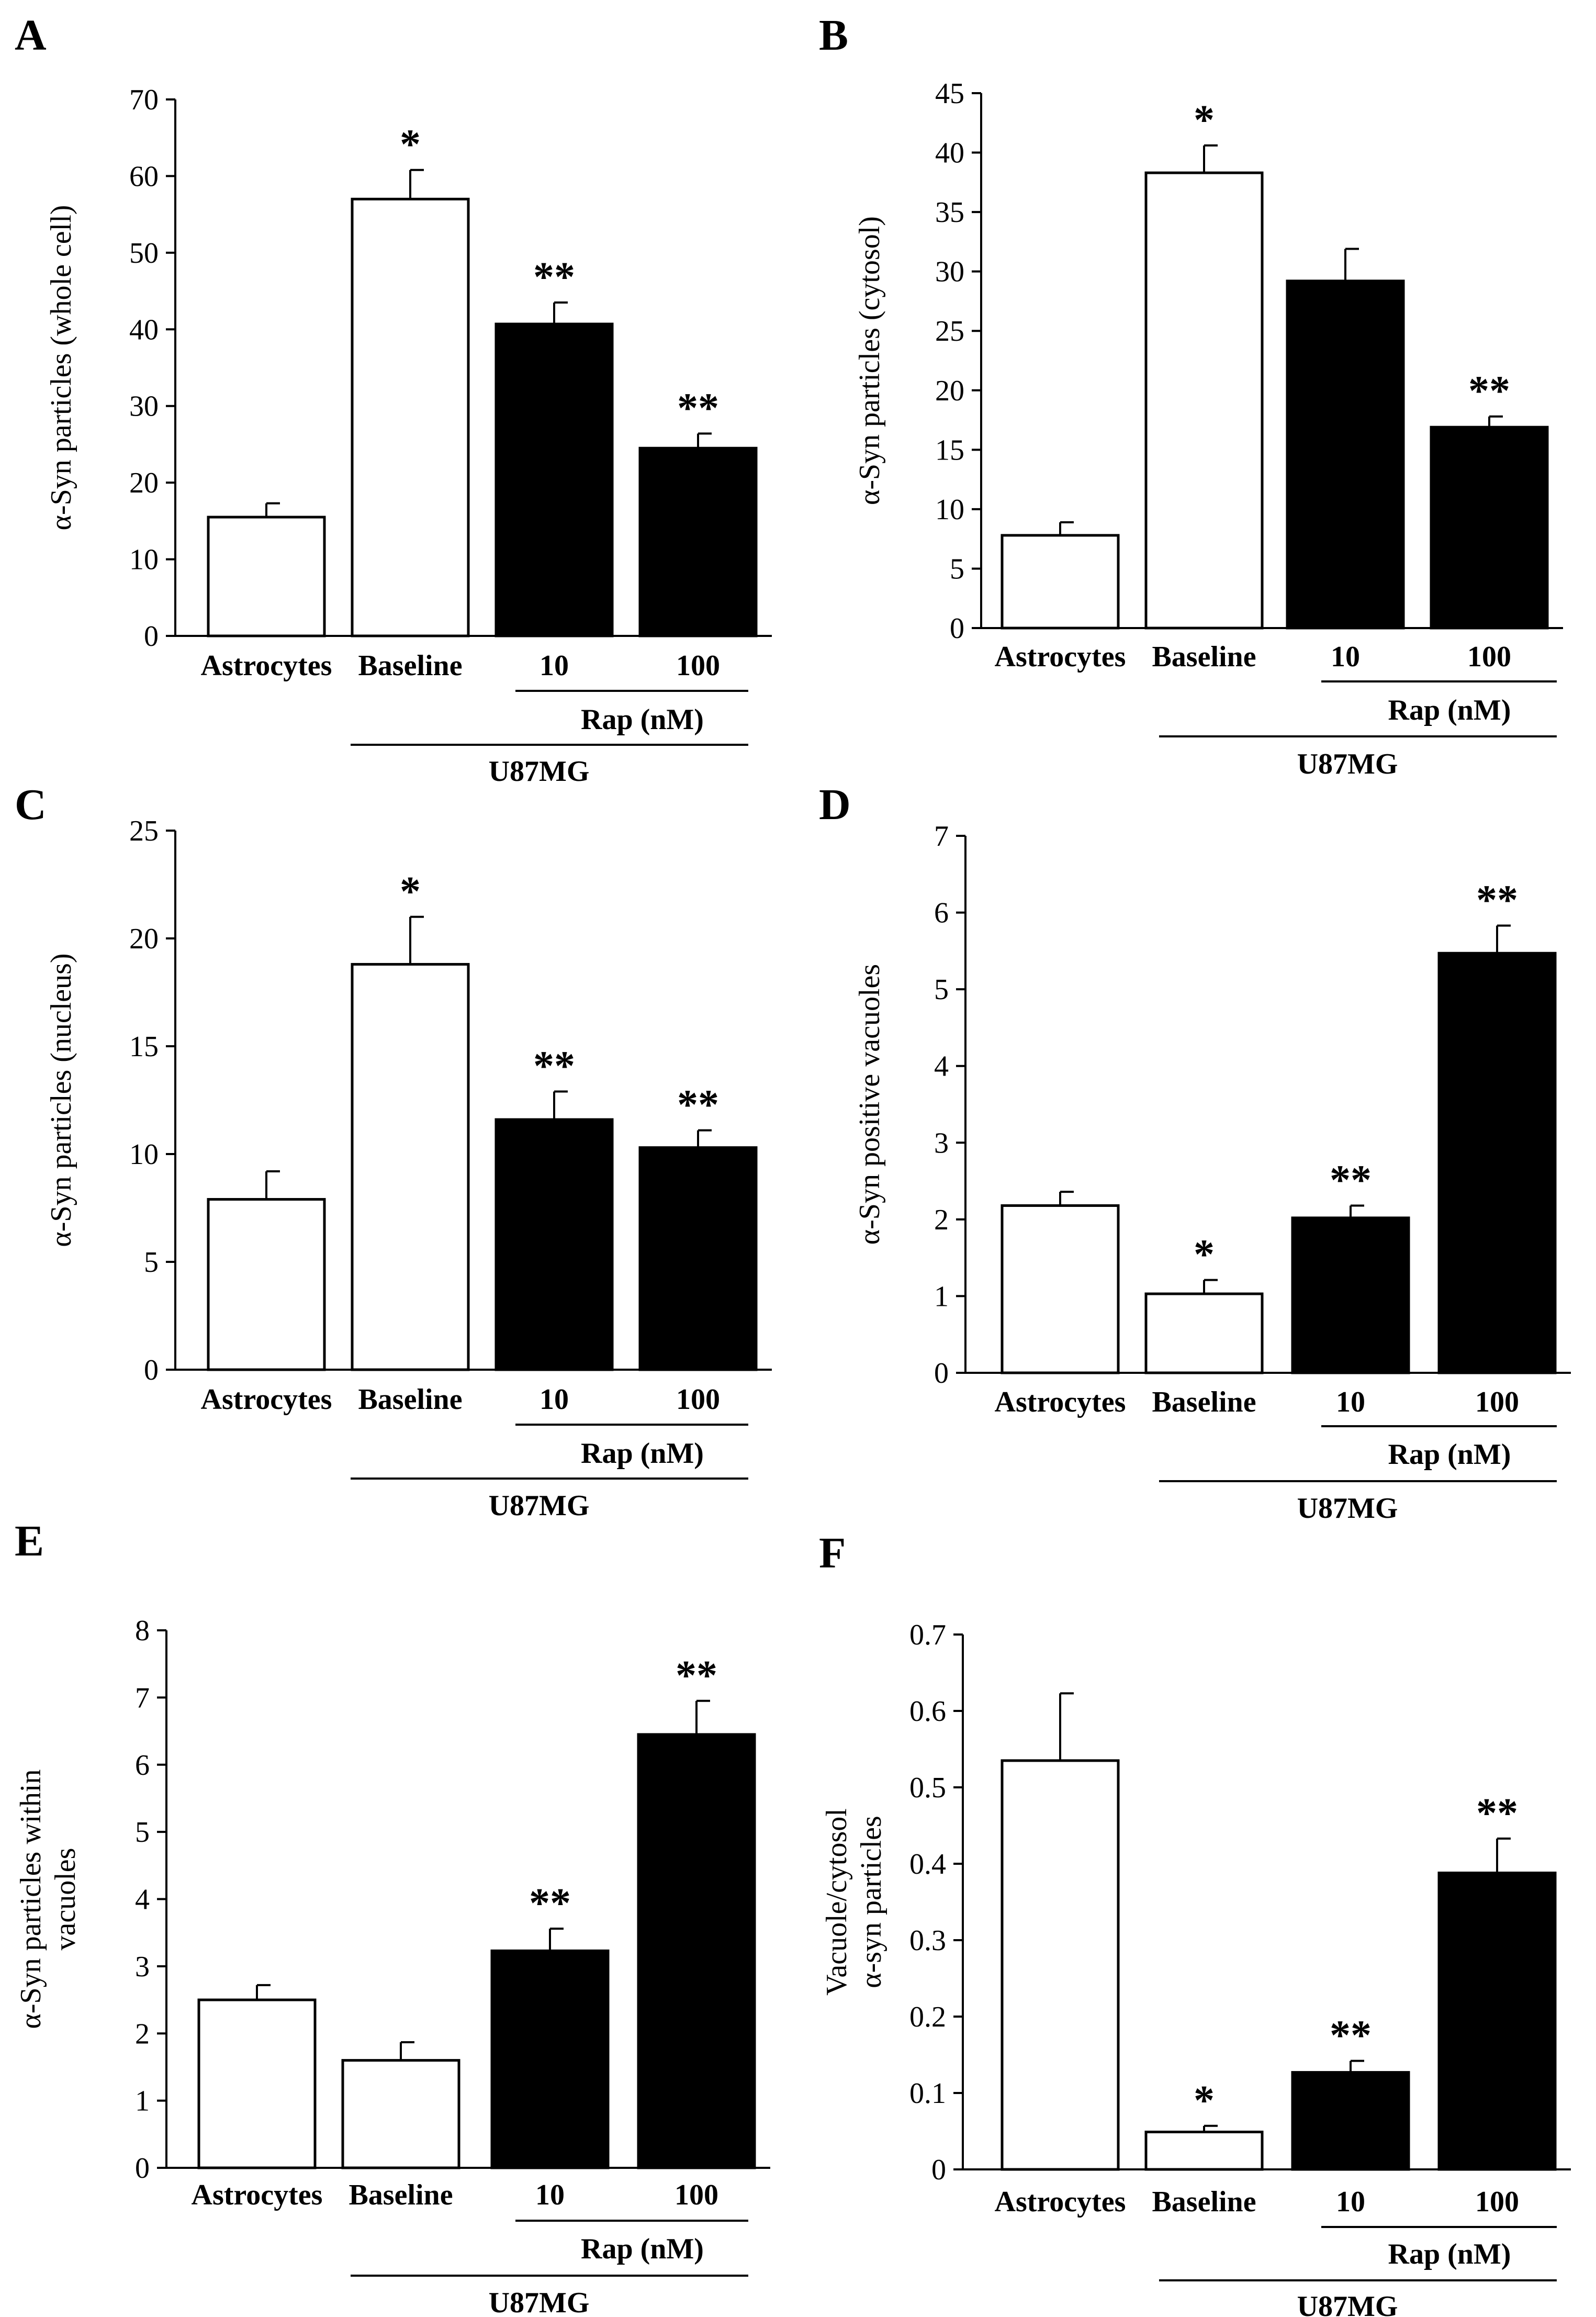 The width and height of the screenshot is (1596, 2317). What do you see at coordinates (941, 913) in the screenshot?
I see `y-tick-label: 6` at bounding box center [941, 913].